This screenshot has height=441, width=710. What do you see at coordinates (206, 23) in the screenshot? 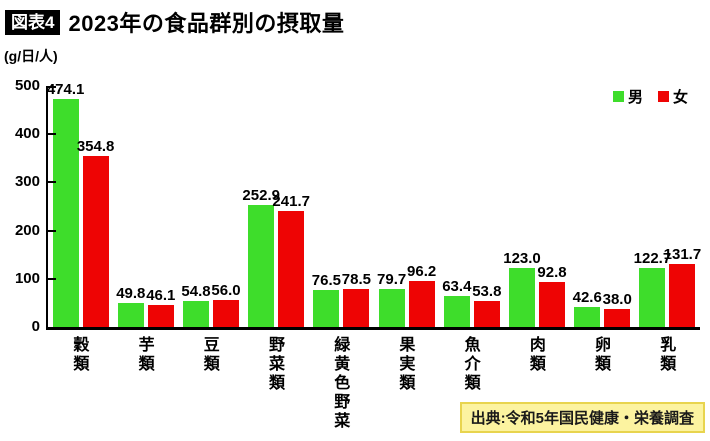
I see `page-title: 2023年の食品群別の摂取量` at bounding box center [206, 23].